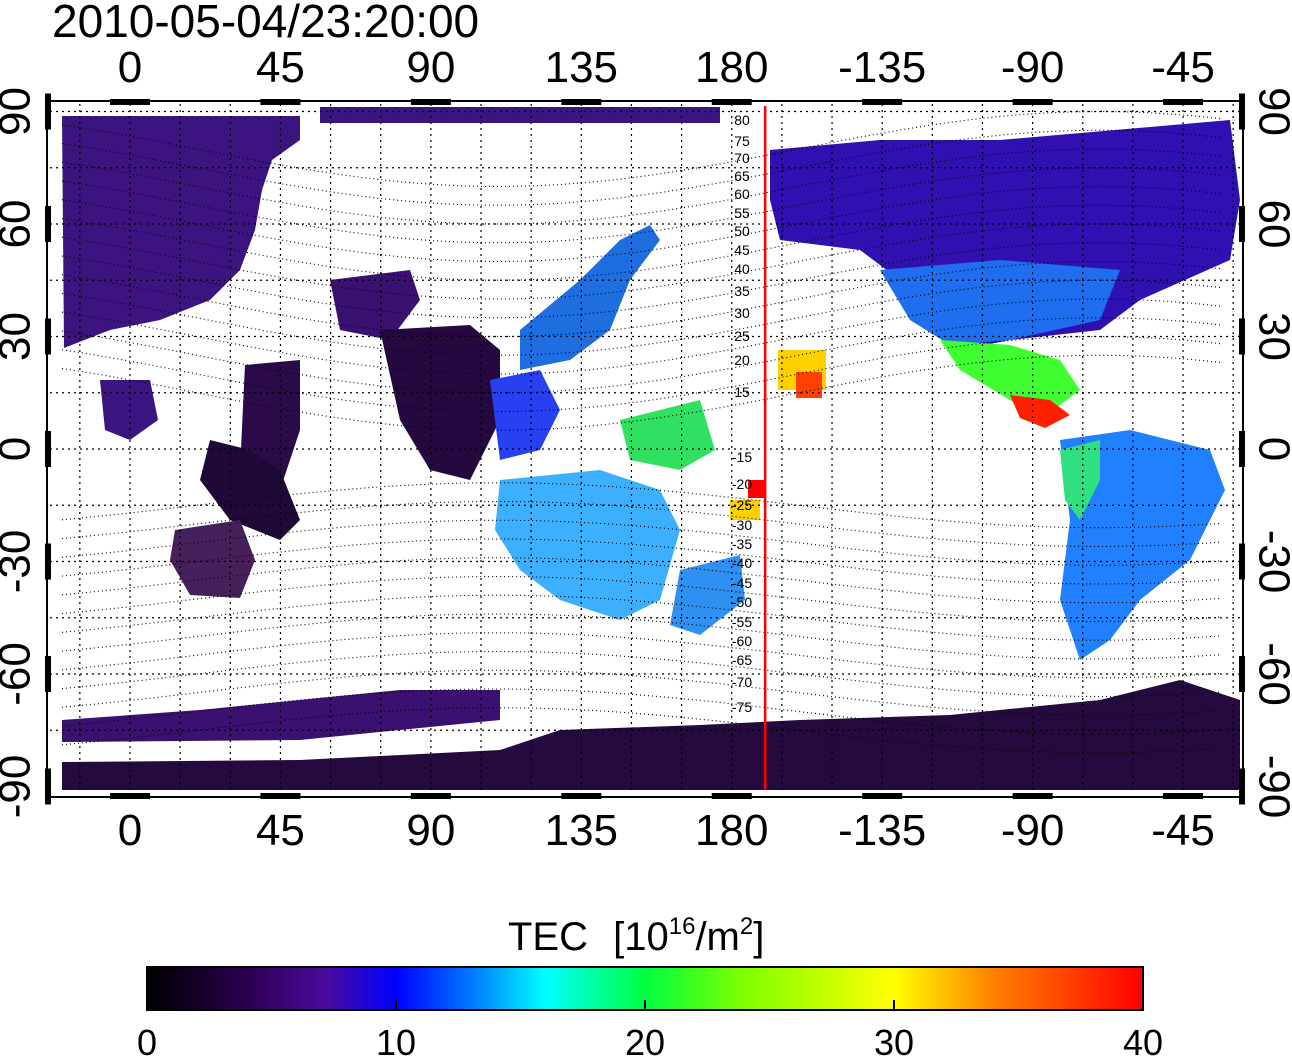 Image resolution: width=1292 pixels, height=1057 pixels. What do you see at coordinates (147, 1039) in the screenshot?
I see `colorbar-tick-label: 0` at bounding box center [147, 1039].